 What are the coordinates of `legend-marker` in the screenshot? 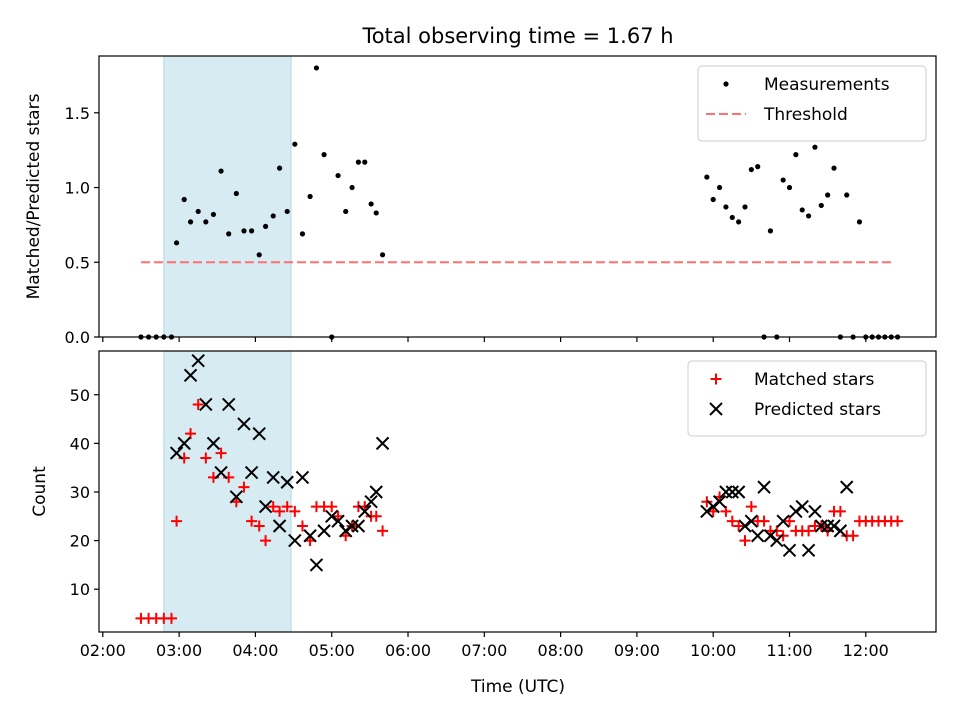 It's located at (716, 409).